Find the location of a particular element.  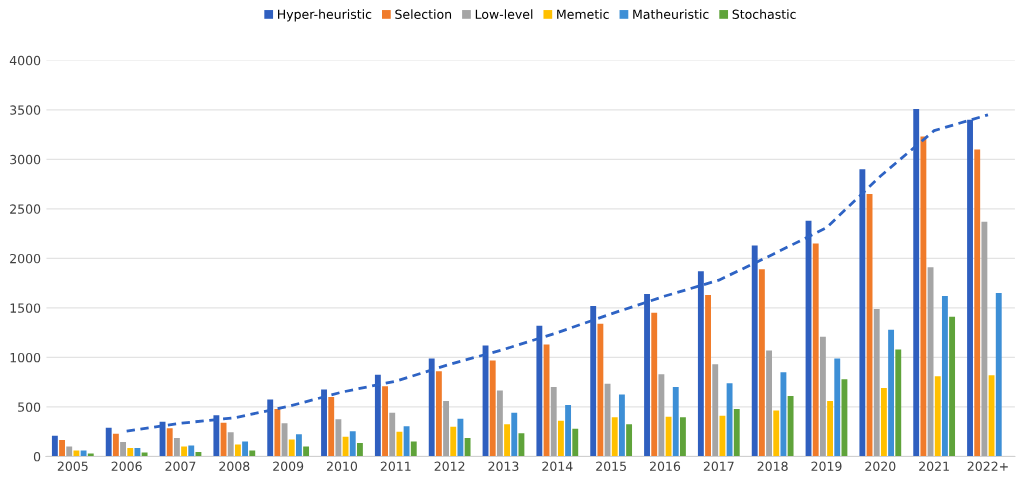

y-tick-label: 3500 is located at coordinates (25, 110).